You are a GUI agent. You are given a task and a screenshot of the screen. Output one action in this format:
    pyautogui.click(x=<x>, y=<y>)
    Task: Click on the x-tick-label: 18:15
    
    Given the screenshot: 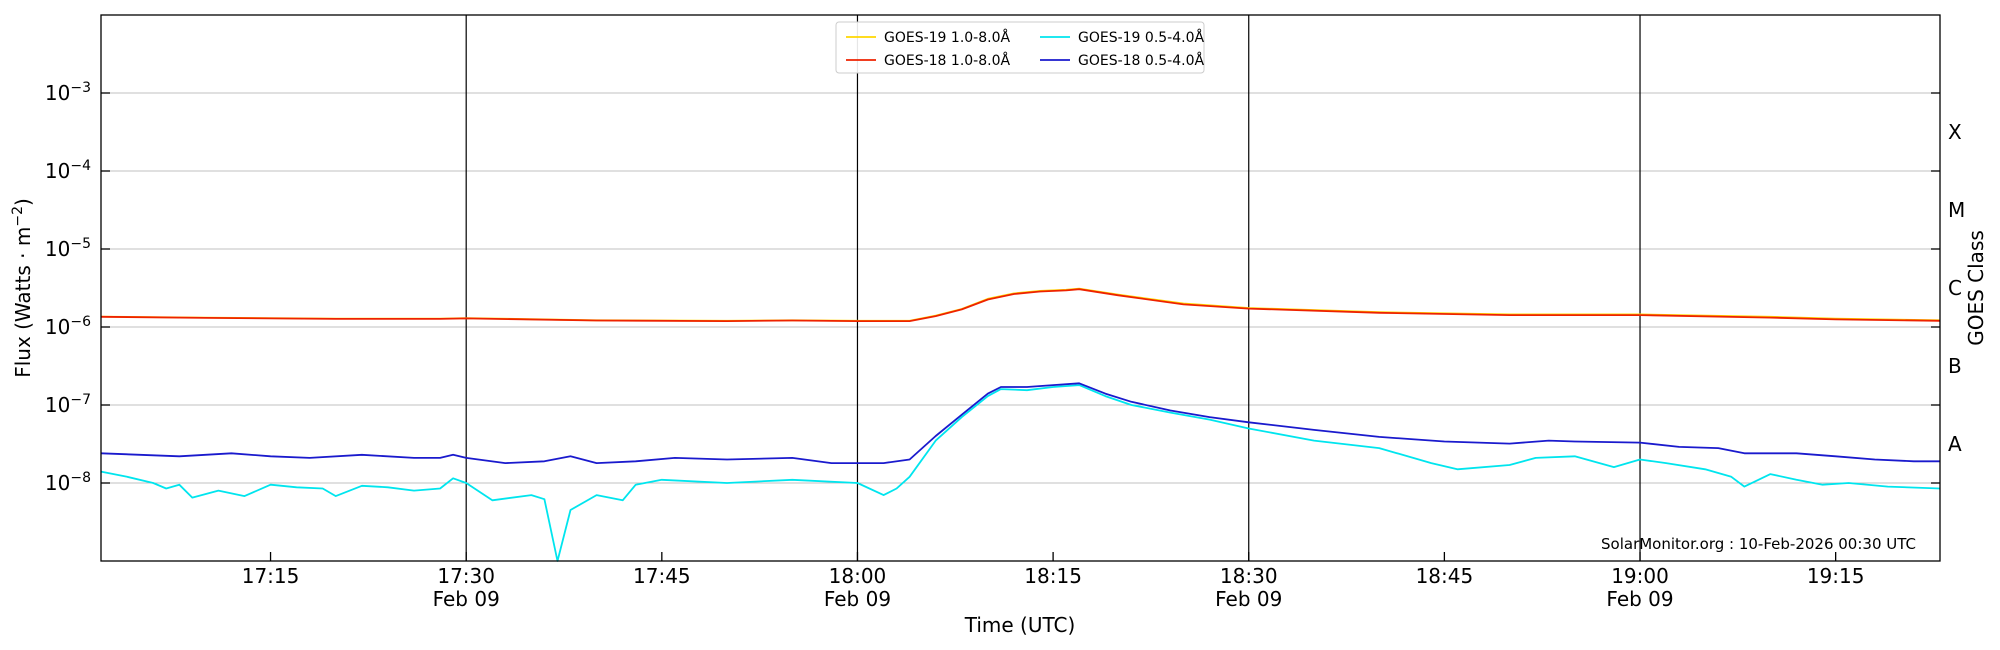 What is the action you would take?
    pyautogui.click(x=1053, y=576)
    